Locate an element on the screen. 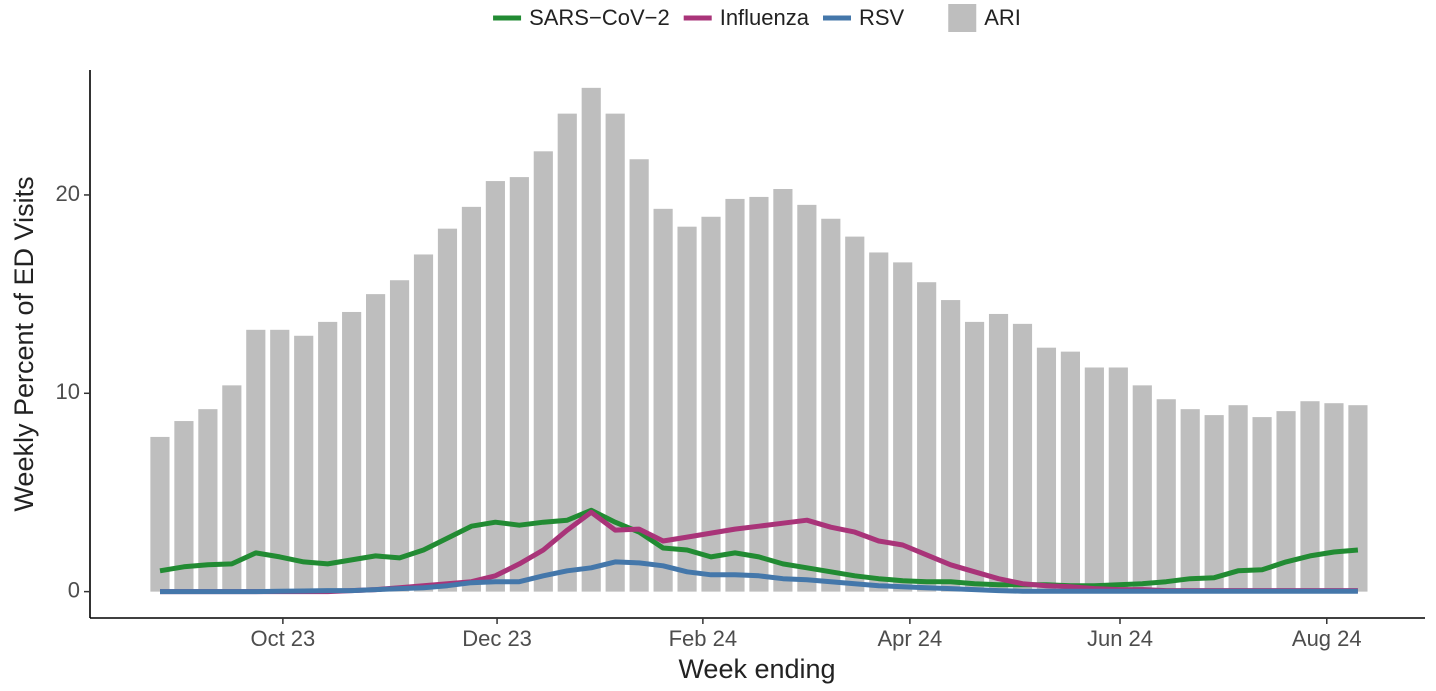 Image resolution: width=1436 pixels, height=691 pixels. legend-label: Influenza is located at coordinates (765, 17).